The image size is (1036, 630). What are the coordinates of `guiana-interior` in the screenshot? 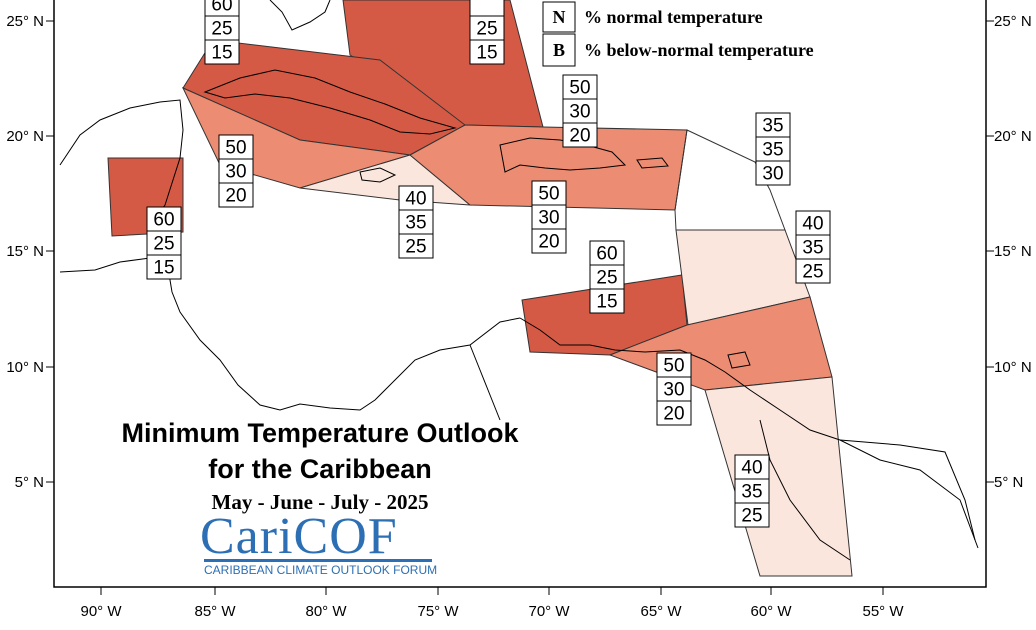 It's located at (805, 490).